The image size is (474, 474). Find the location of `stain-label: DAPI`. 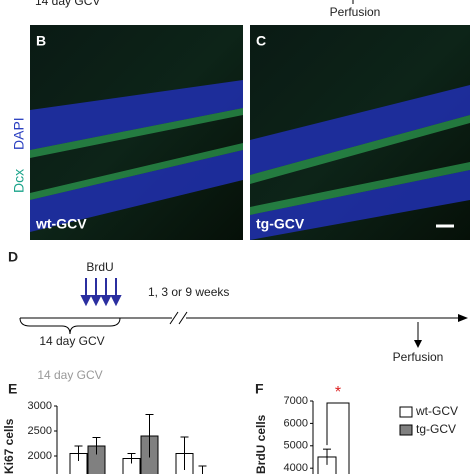

stain-label: DAPI is located at coordinates (19, 133).